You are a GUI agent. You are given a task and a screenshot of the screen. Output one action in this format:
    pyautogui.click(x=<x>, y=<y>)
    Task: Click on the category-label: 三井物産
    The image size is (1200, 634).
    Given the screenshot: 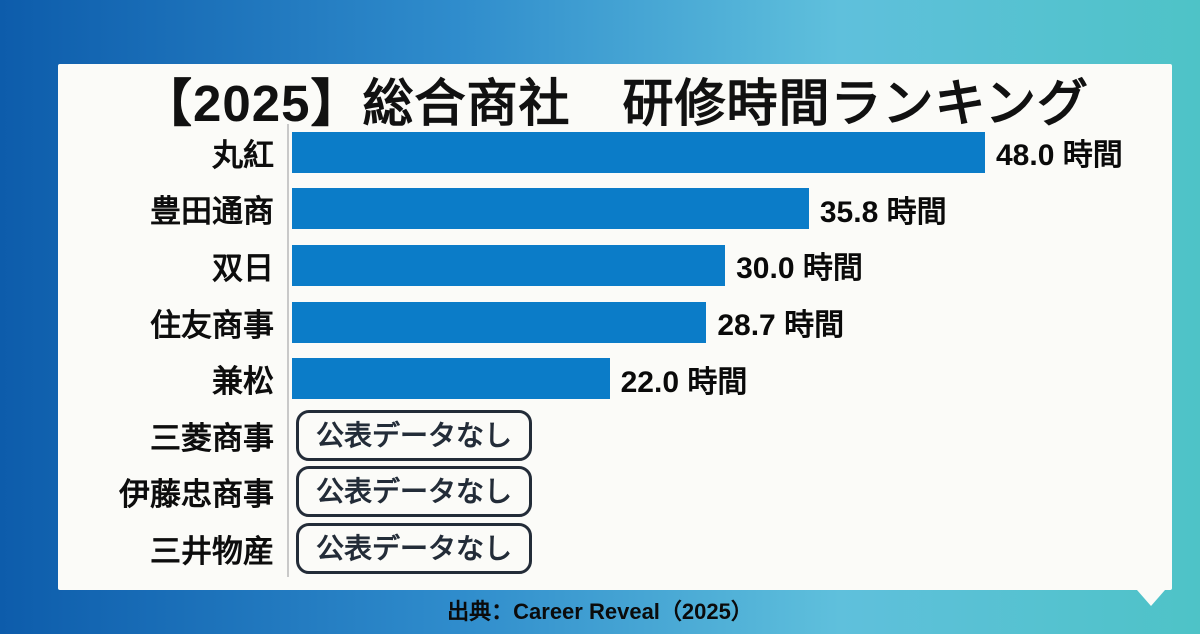 What is the action you would take?
    pyautogui.click(x=212, y=551)
    